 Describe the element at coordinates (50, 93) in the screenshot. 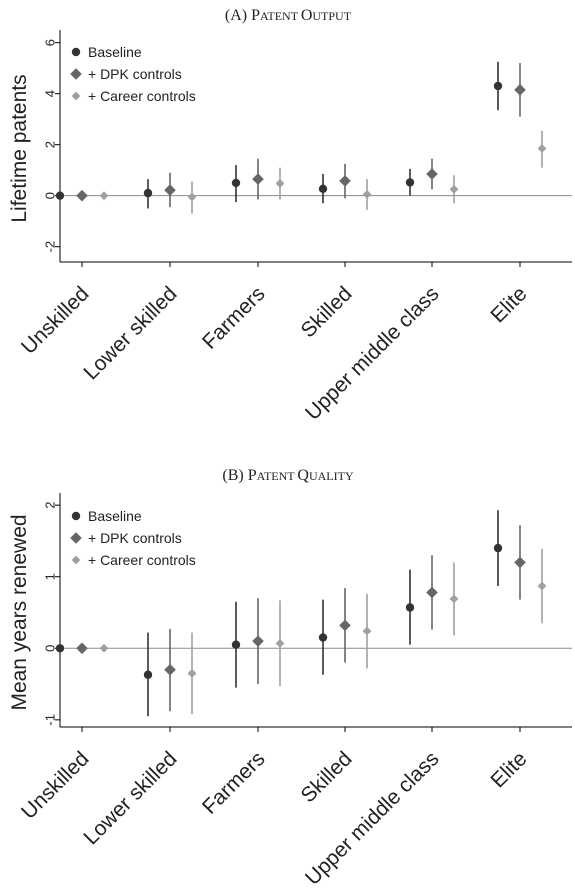

I see `y-tick-label: 4` at that location.